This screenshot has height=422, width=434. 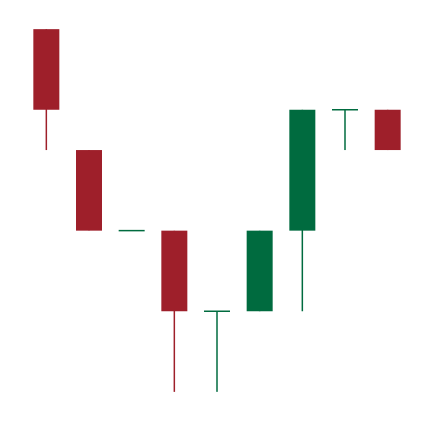 I want to click on candle-1-body, so click(x=46, y=69).